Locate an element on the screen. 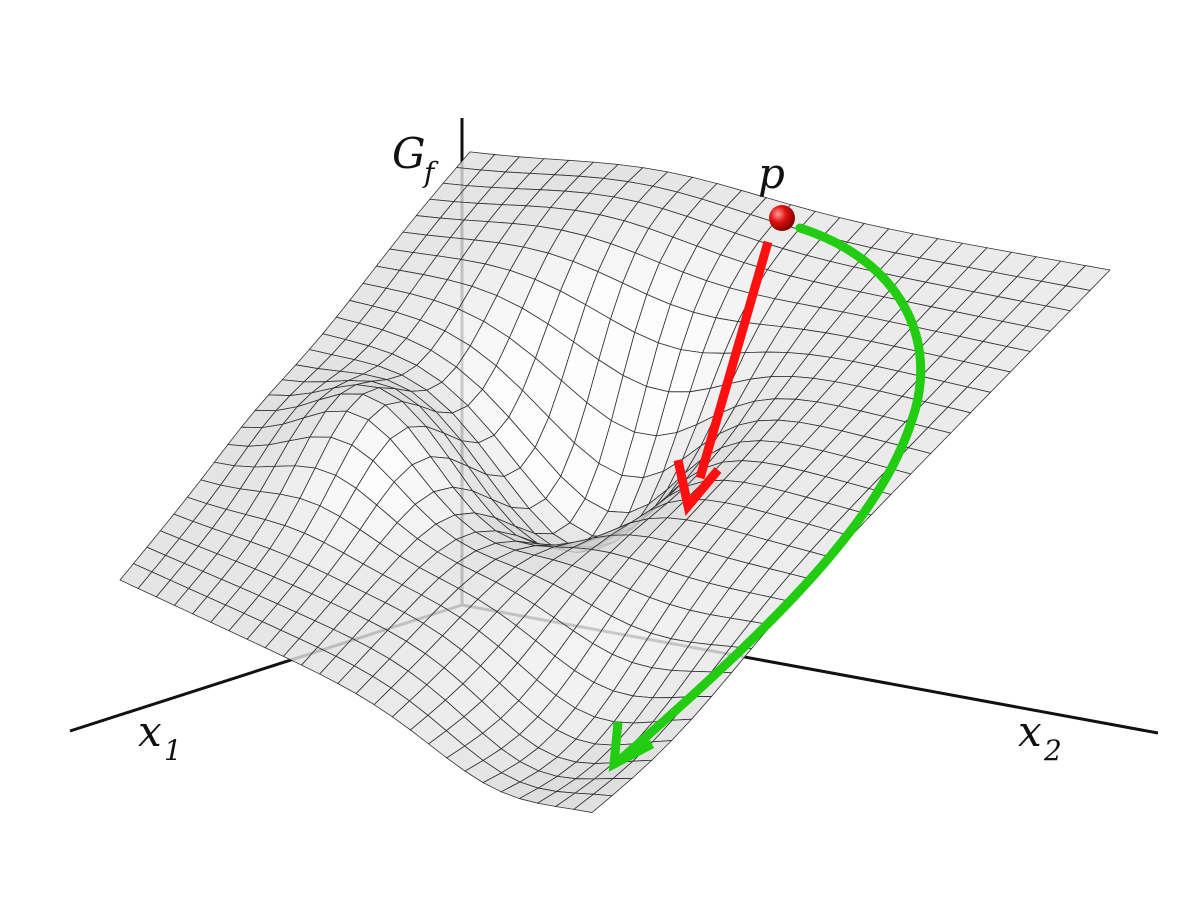  mesh-cell is located at coordinates (592, 803).